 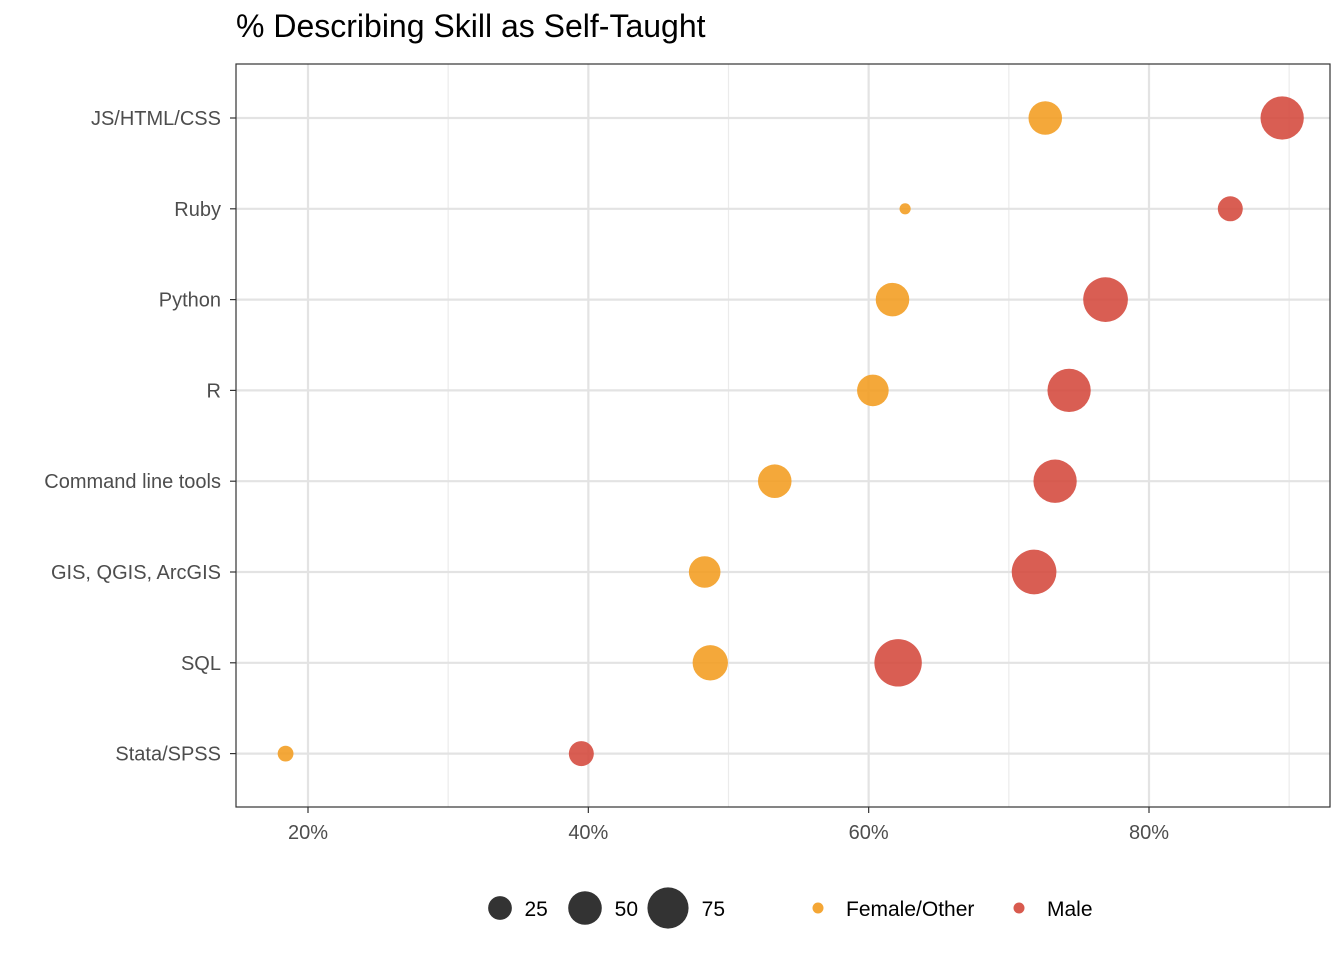 I want to click on x-tick-label: 40%, so click(x=588, y=833).